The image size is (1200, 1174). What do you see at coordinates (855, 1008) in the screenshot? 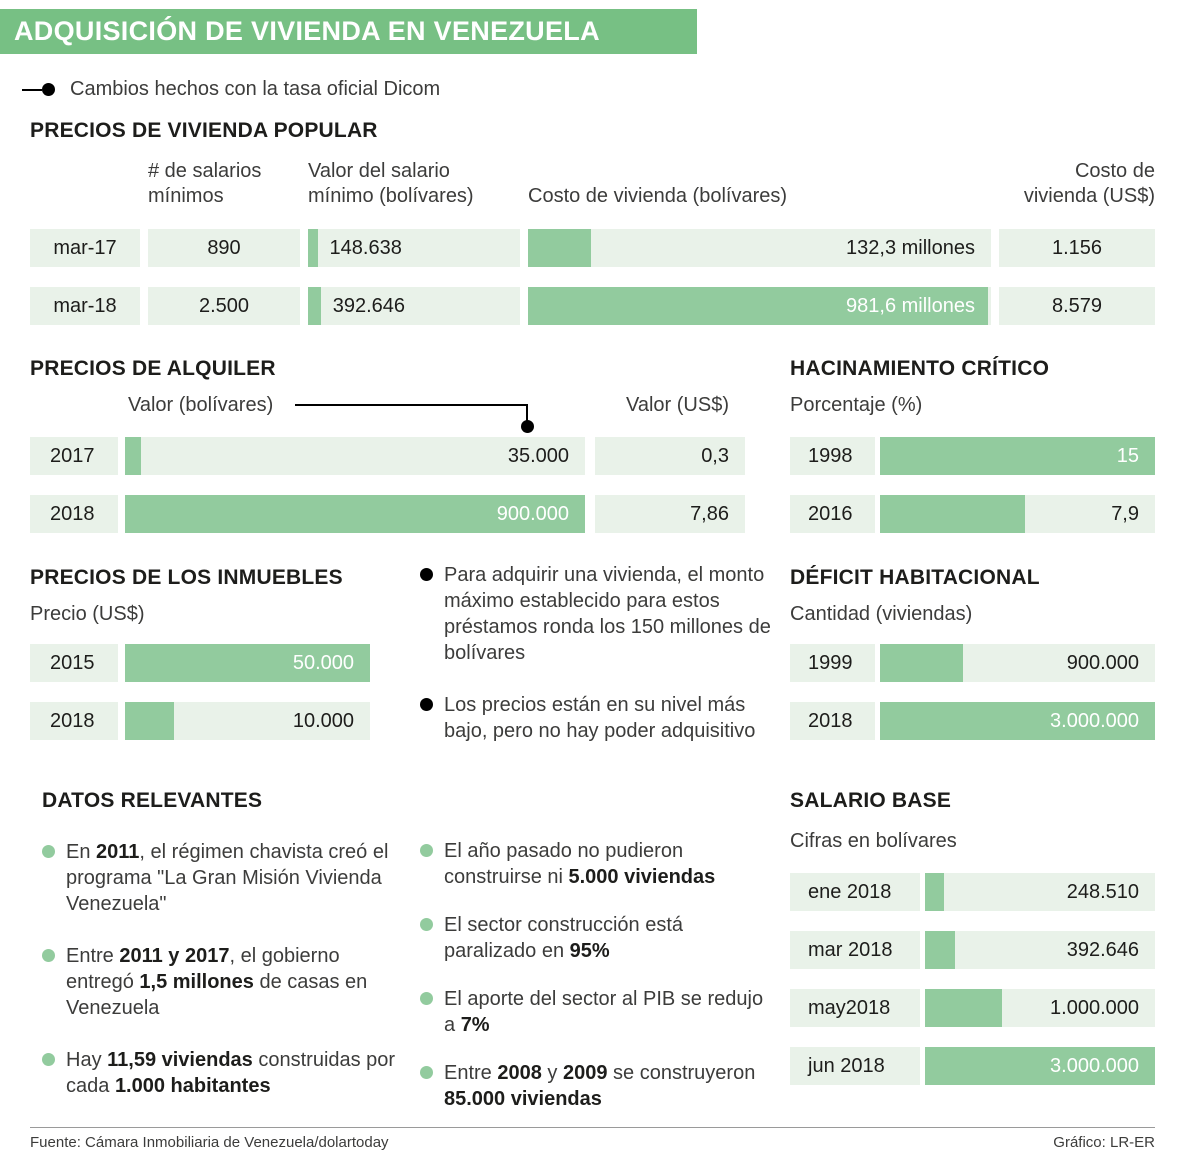
I see `row-label: may2018` at bounding box center [855, 1008].